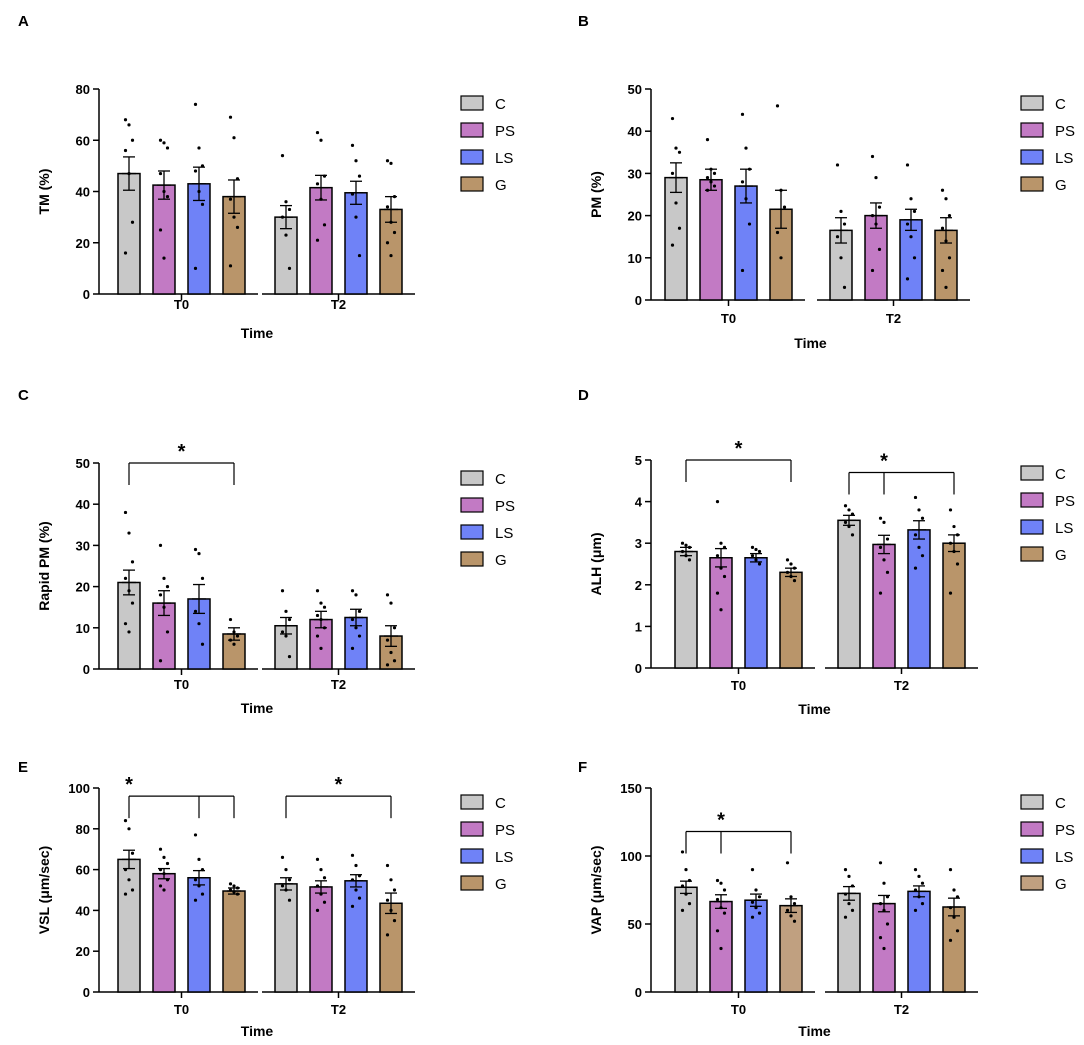 The height and width of the screenshot is (1045, 1084). I want to click on panel-letter: B, so click(583, 21).